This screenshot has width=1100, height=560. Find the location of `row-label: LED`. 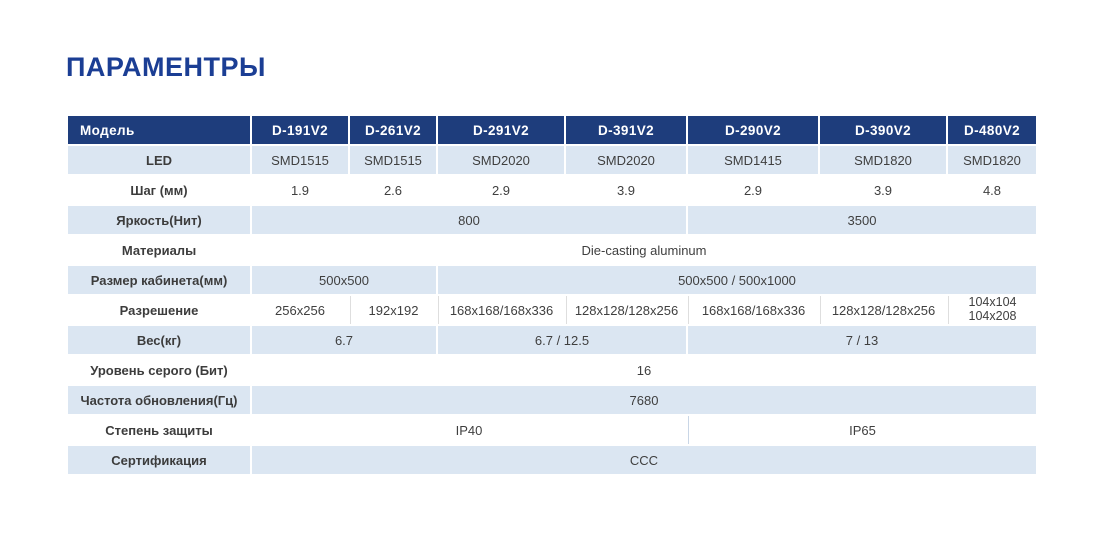

row-label: LED is located at coordinates (159, 160).